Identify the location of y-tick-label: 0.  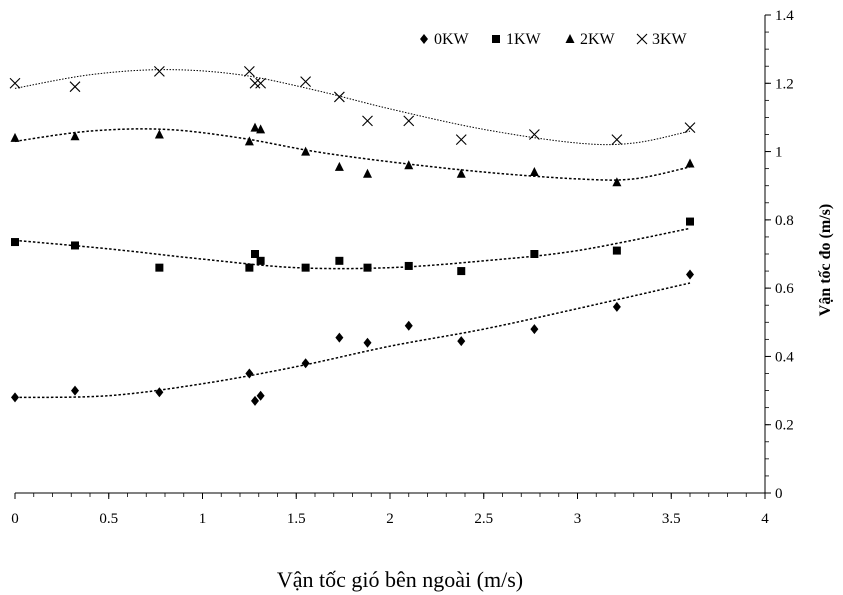
(779, 494).